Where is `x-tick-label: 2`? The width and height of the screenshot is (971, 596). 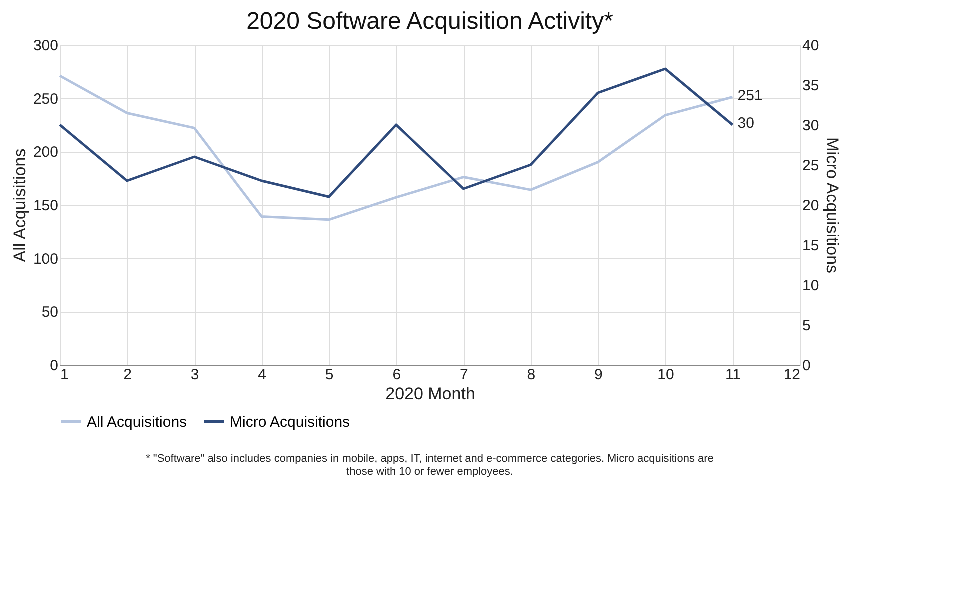
x-tick-label: 2 is located at coordinates (128, 375).